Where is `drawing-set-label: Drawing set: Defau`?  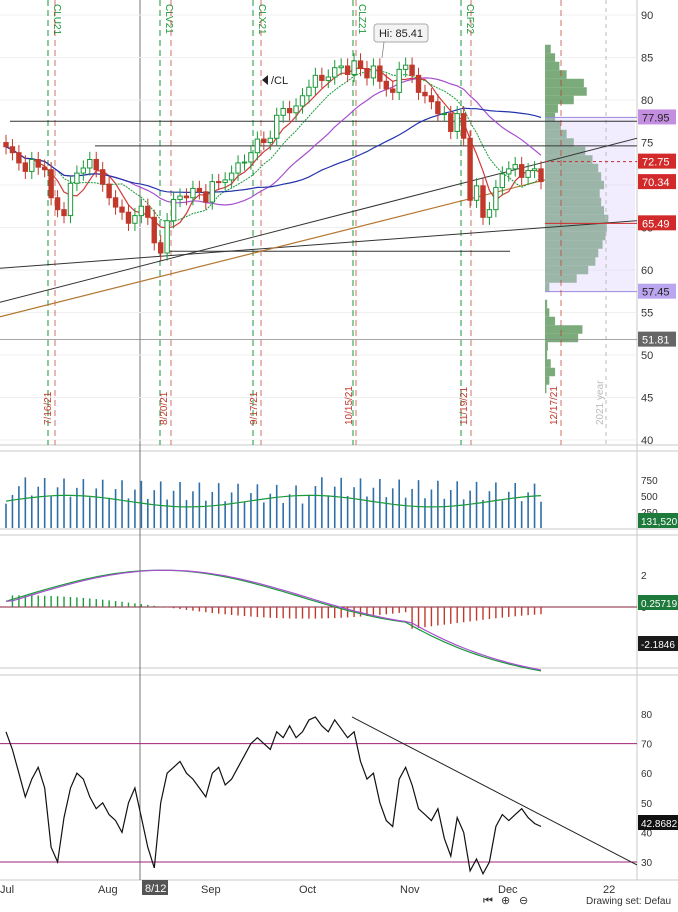
drawing-set-label: Drawing set: Defau is located at coordinates (628, 901).